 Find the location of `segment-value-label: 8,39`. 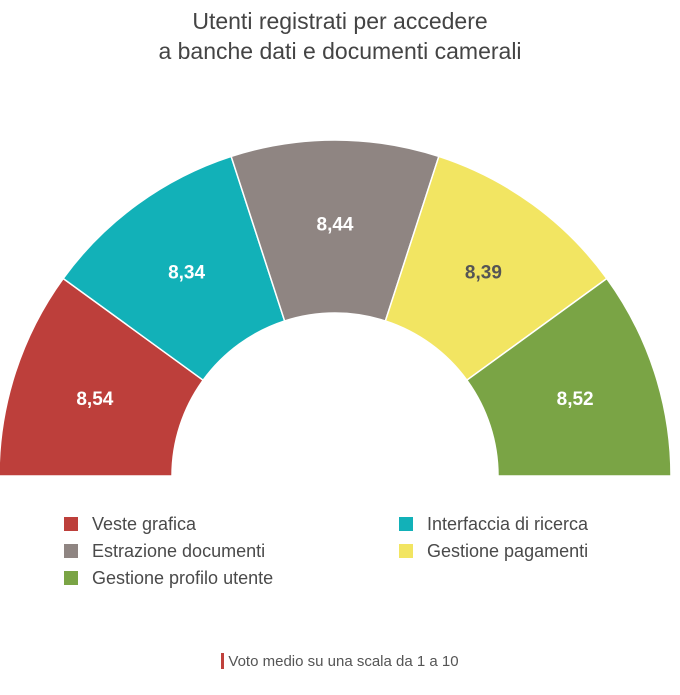

segment-value-label: 8,39 is located at coordinates (483, 273).